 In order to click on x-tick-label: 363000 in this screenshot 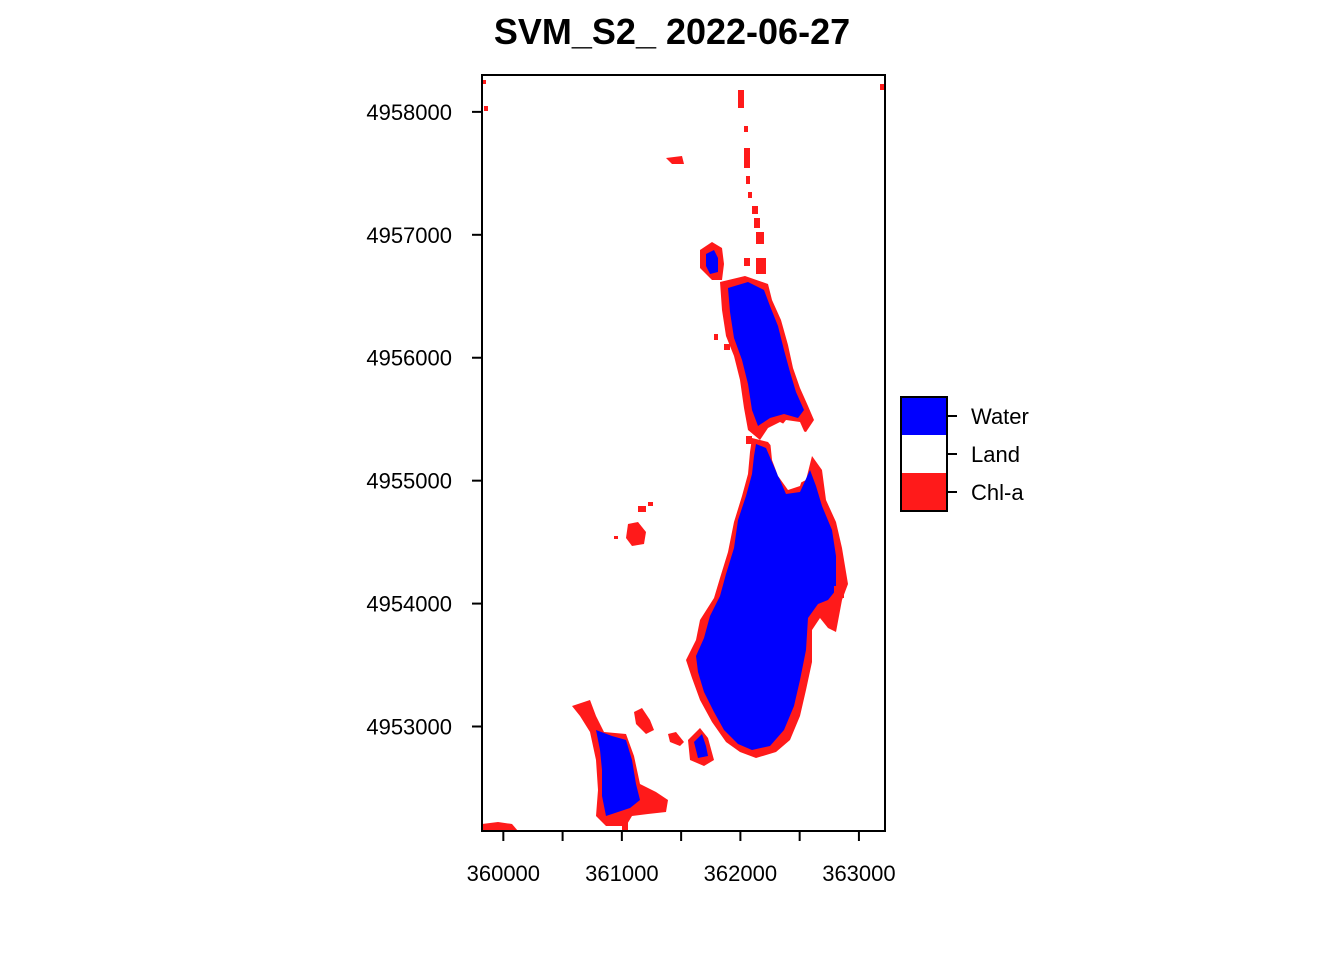, I will do `click(858, 873)`.